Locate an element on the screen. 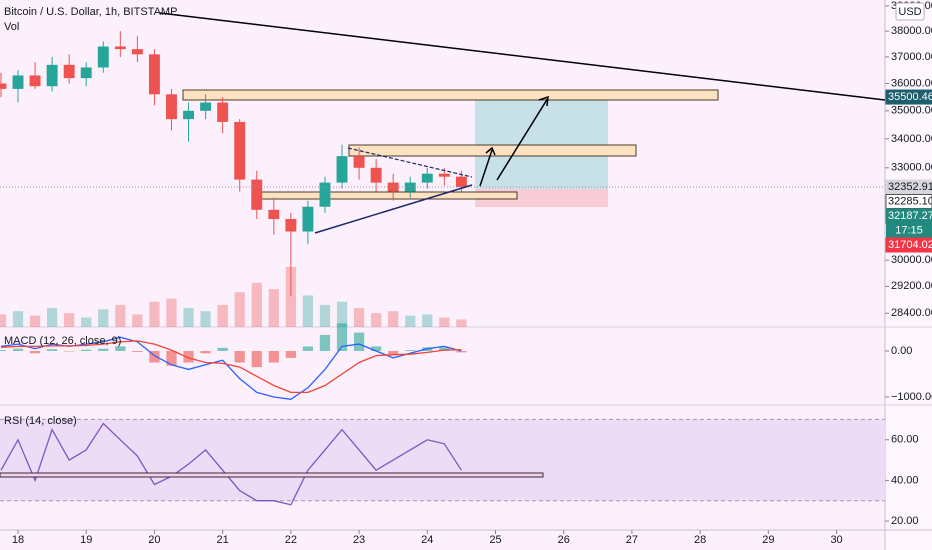  y-tick-label: 30000.00 is located at coordinates (911, 260).